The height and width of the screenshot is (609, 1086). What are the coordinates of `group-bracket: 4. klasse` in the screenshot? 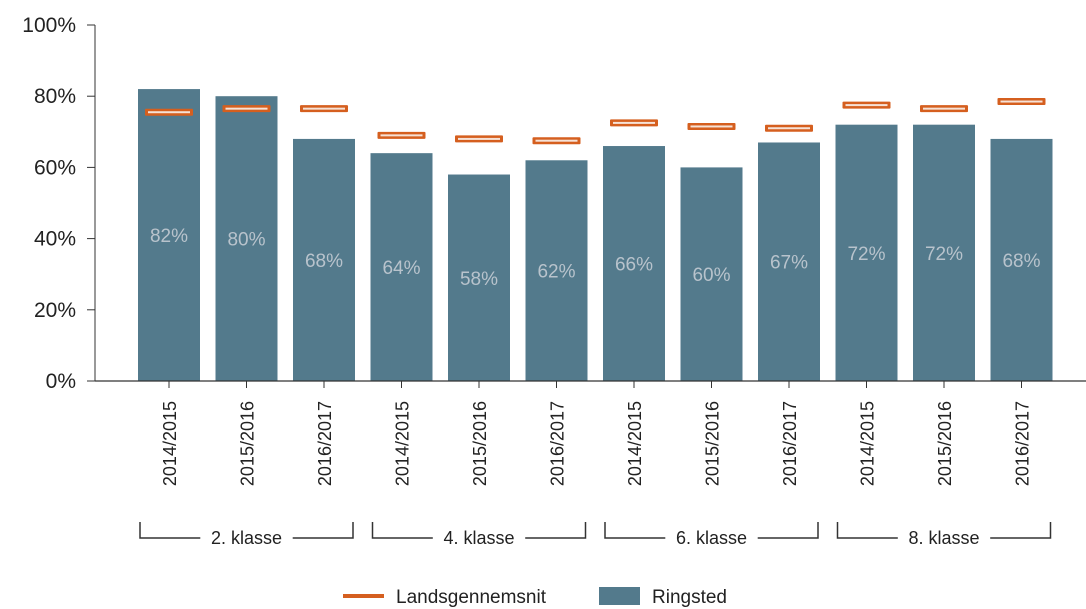 It's located at (479, 535).